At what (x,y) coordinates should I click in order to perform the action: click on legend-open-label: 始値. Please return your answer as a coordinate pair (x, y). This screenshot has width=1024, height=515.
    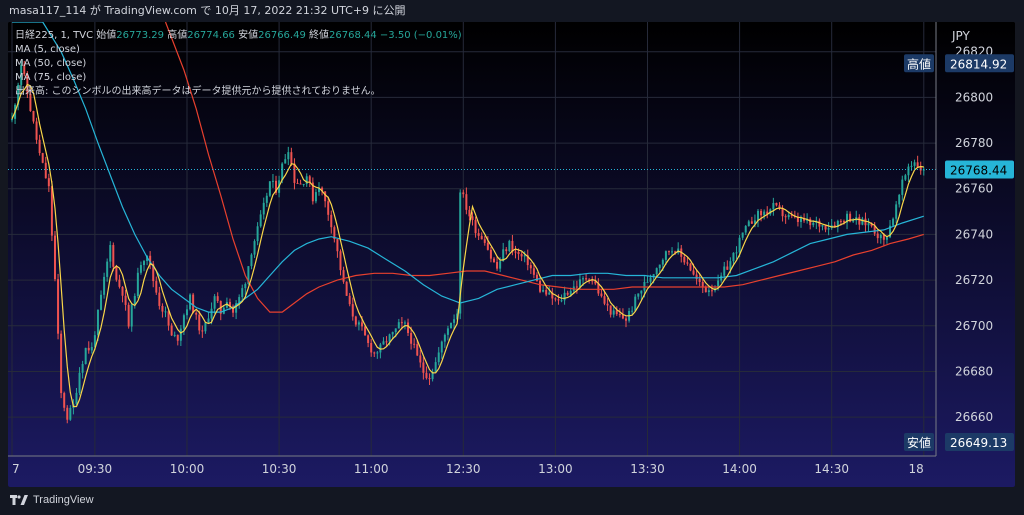
    Looking at the image, I should click on (106, 35).